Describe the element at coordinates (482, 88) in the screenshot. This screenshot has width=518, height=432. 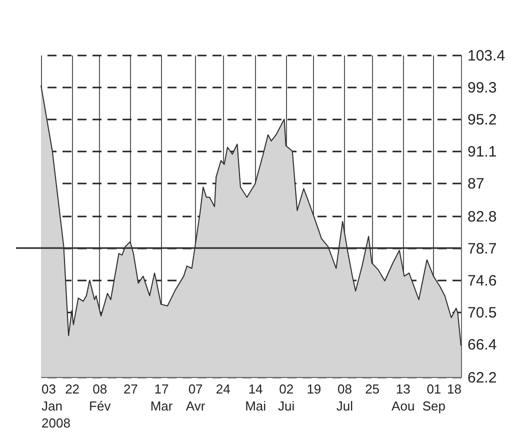
I see `y-tick-label: 99.3` at that location.